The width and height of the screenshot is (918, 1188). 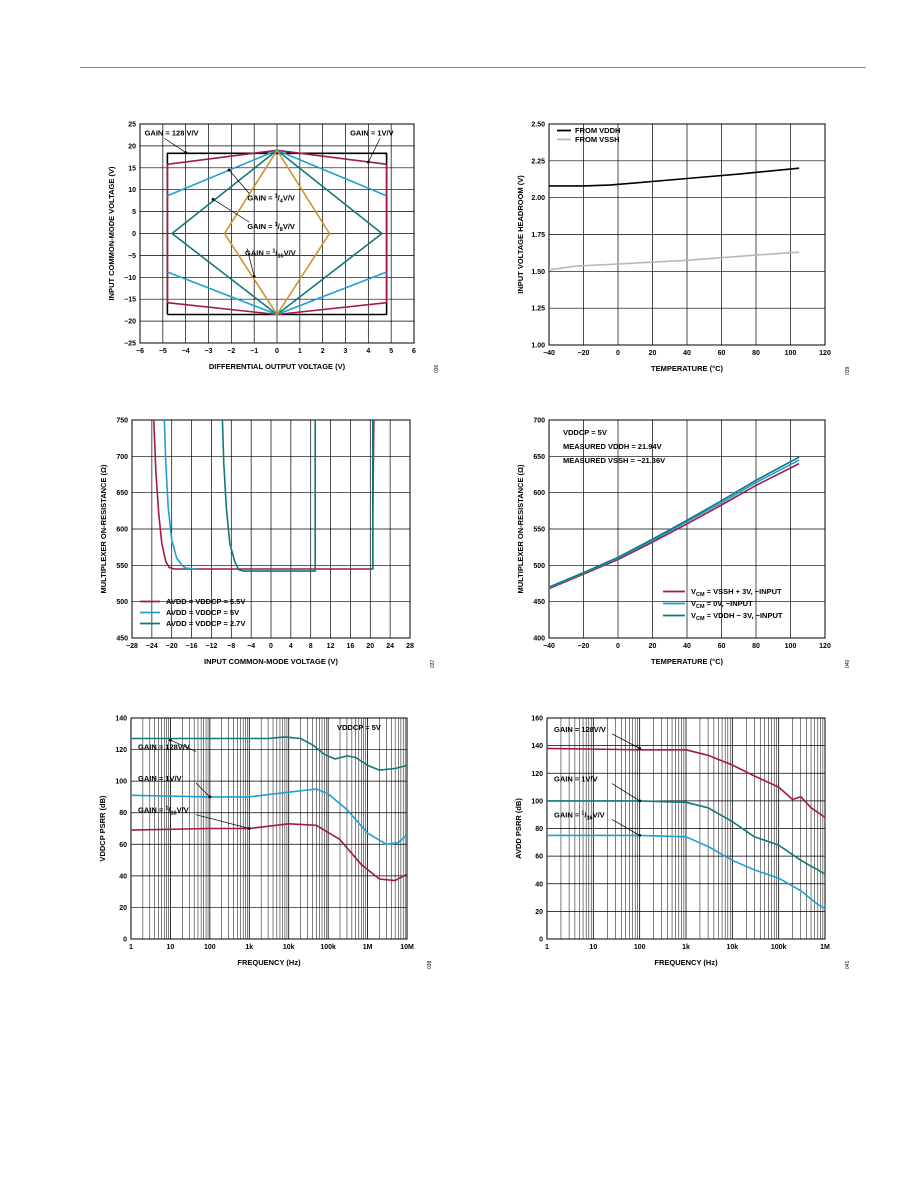 What do you see at coordinates (732, 947) in the screenshot?
I see `x-tick-label: 10k` at bounding box center [732, 947].